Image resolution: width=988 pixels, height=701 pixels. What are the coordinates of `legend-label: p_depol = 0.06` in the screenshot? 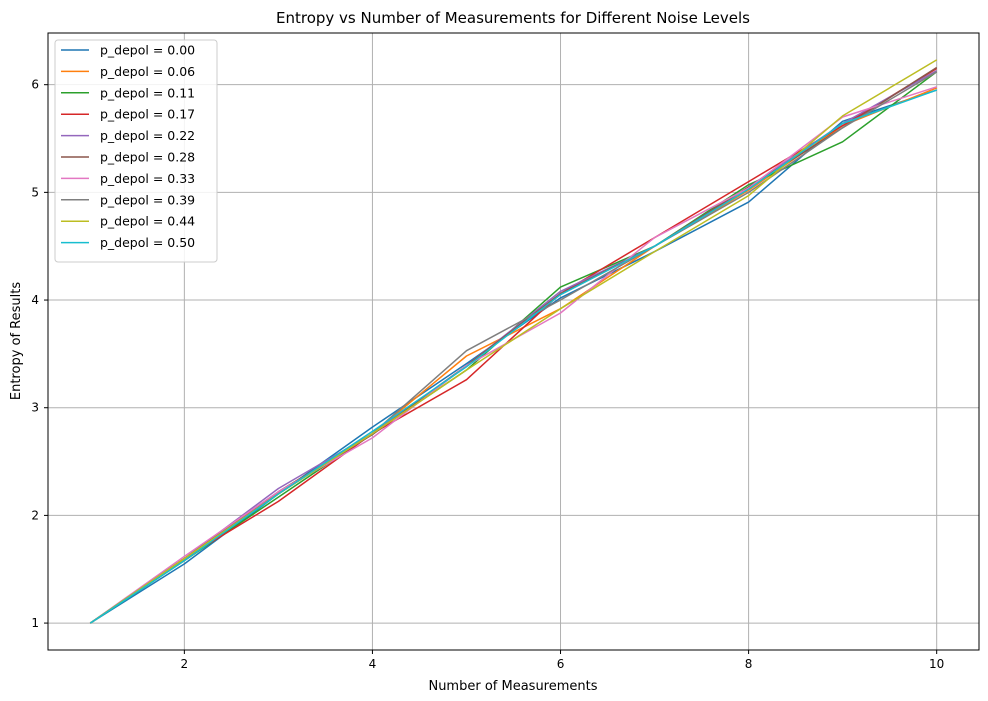 It's located at (147, 71).